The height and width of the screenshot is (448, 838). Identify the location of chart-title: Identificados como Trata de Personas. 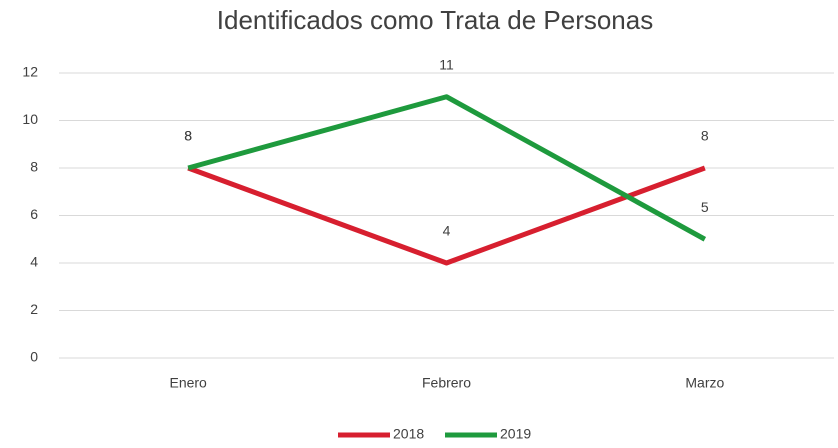
(435, 20).